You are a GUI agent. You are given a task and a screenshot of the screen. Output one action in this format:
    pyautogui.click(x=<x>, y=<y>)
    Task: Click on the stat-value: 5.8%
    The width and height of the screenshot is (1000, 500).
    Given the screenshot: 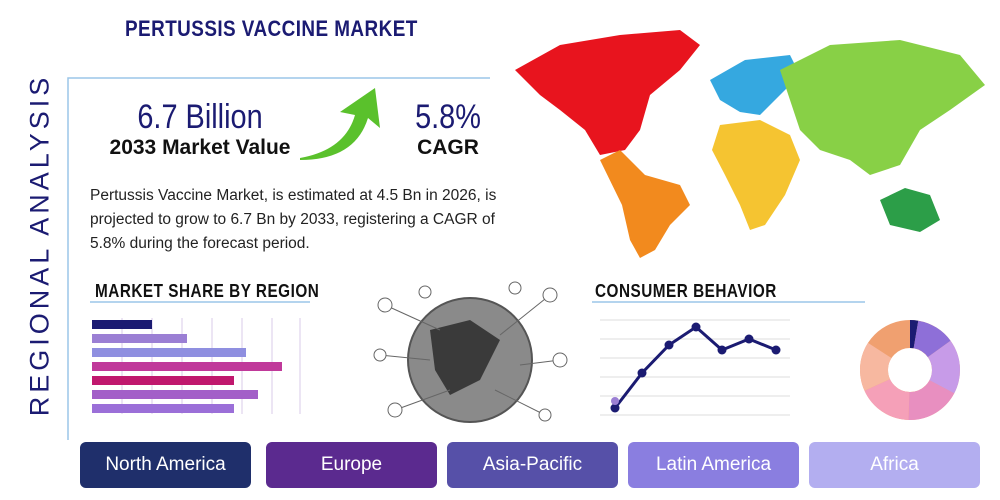 What is the action you would take?
    pyautogui.click(x=448, y=117)
    